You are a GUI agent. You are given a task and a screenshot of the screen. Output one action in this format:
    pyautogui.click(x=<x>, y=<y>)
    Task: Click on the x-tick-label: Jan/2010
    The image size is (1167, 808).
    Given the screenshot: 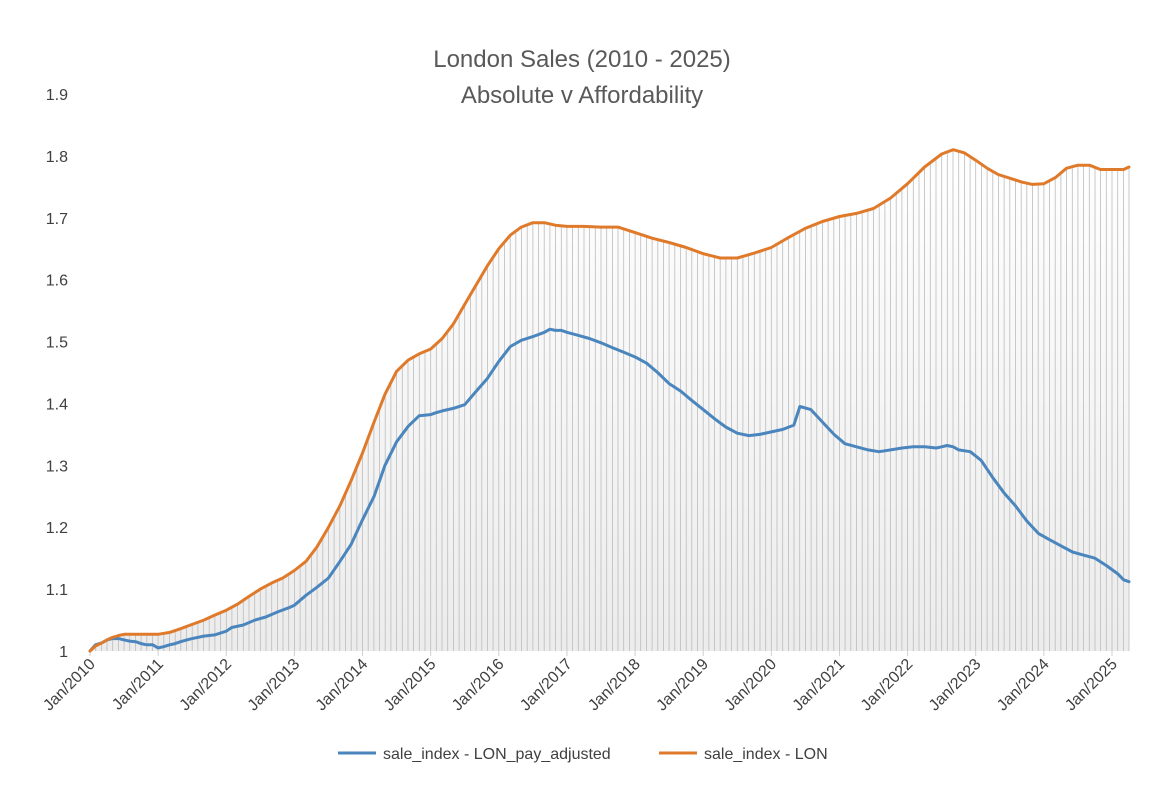 What is the action you would take?
    pyautogui.click(x=69, y=685)
    